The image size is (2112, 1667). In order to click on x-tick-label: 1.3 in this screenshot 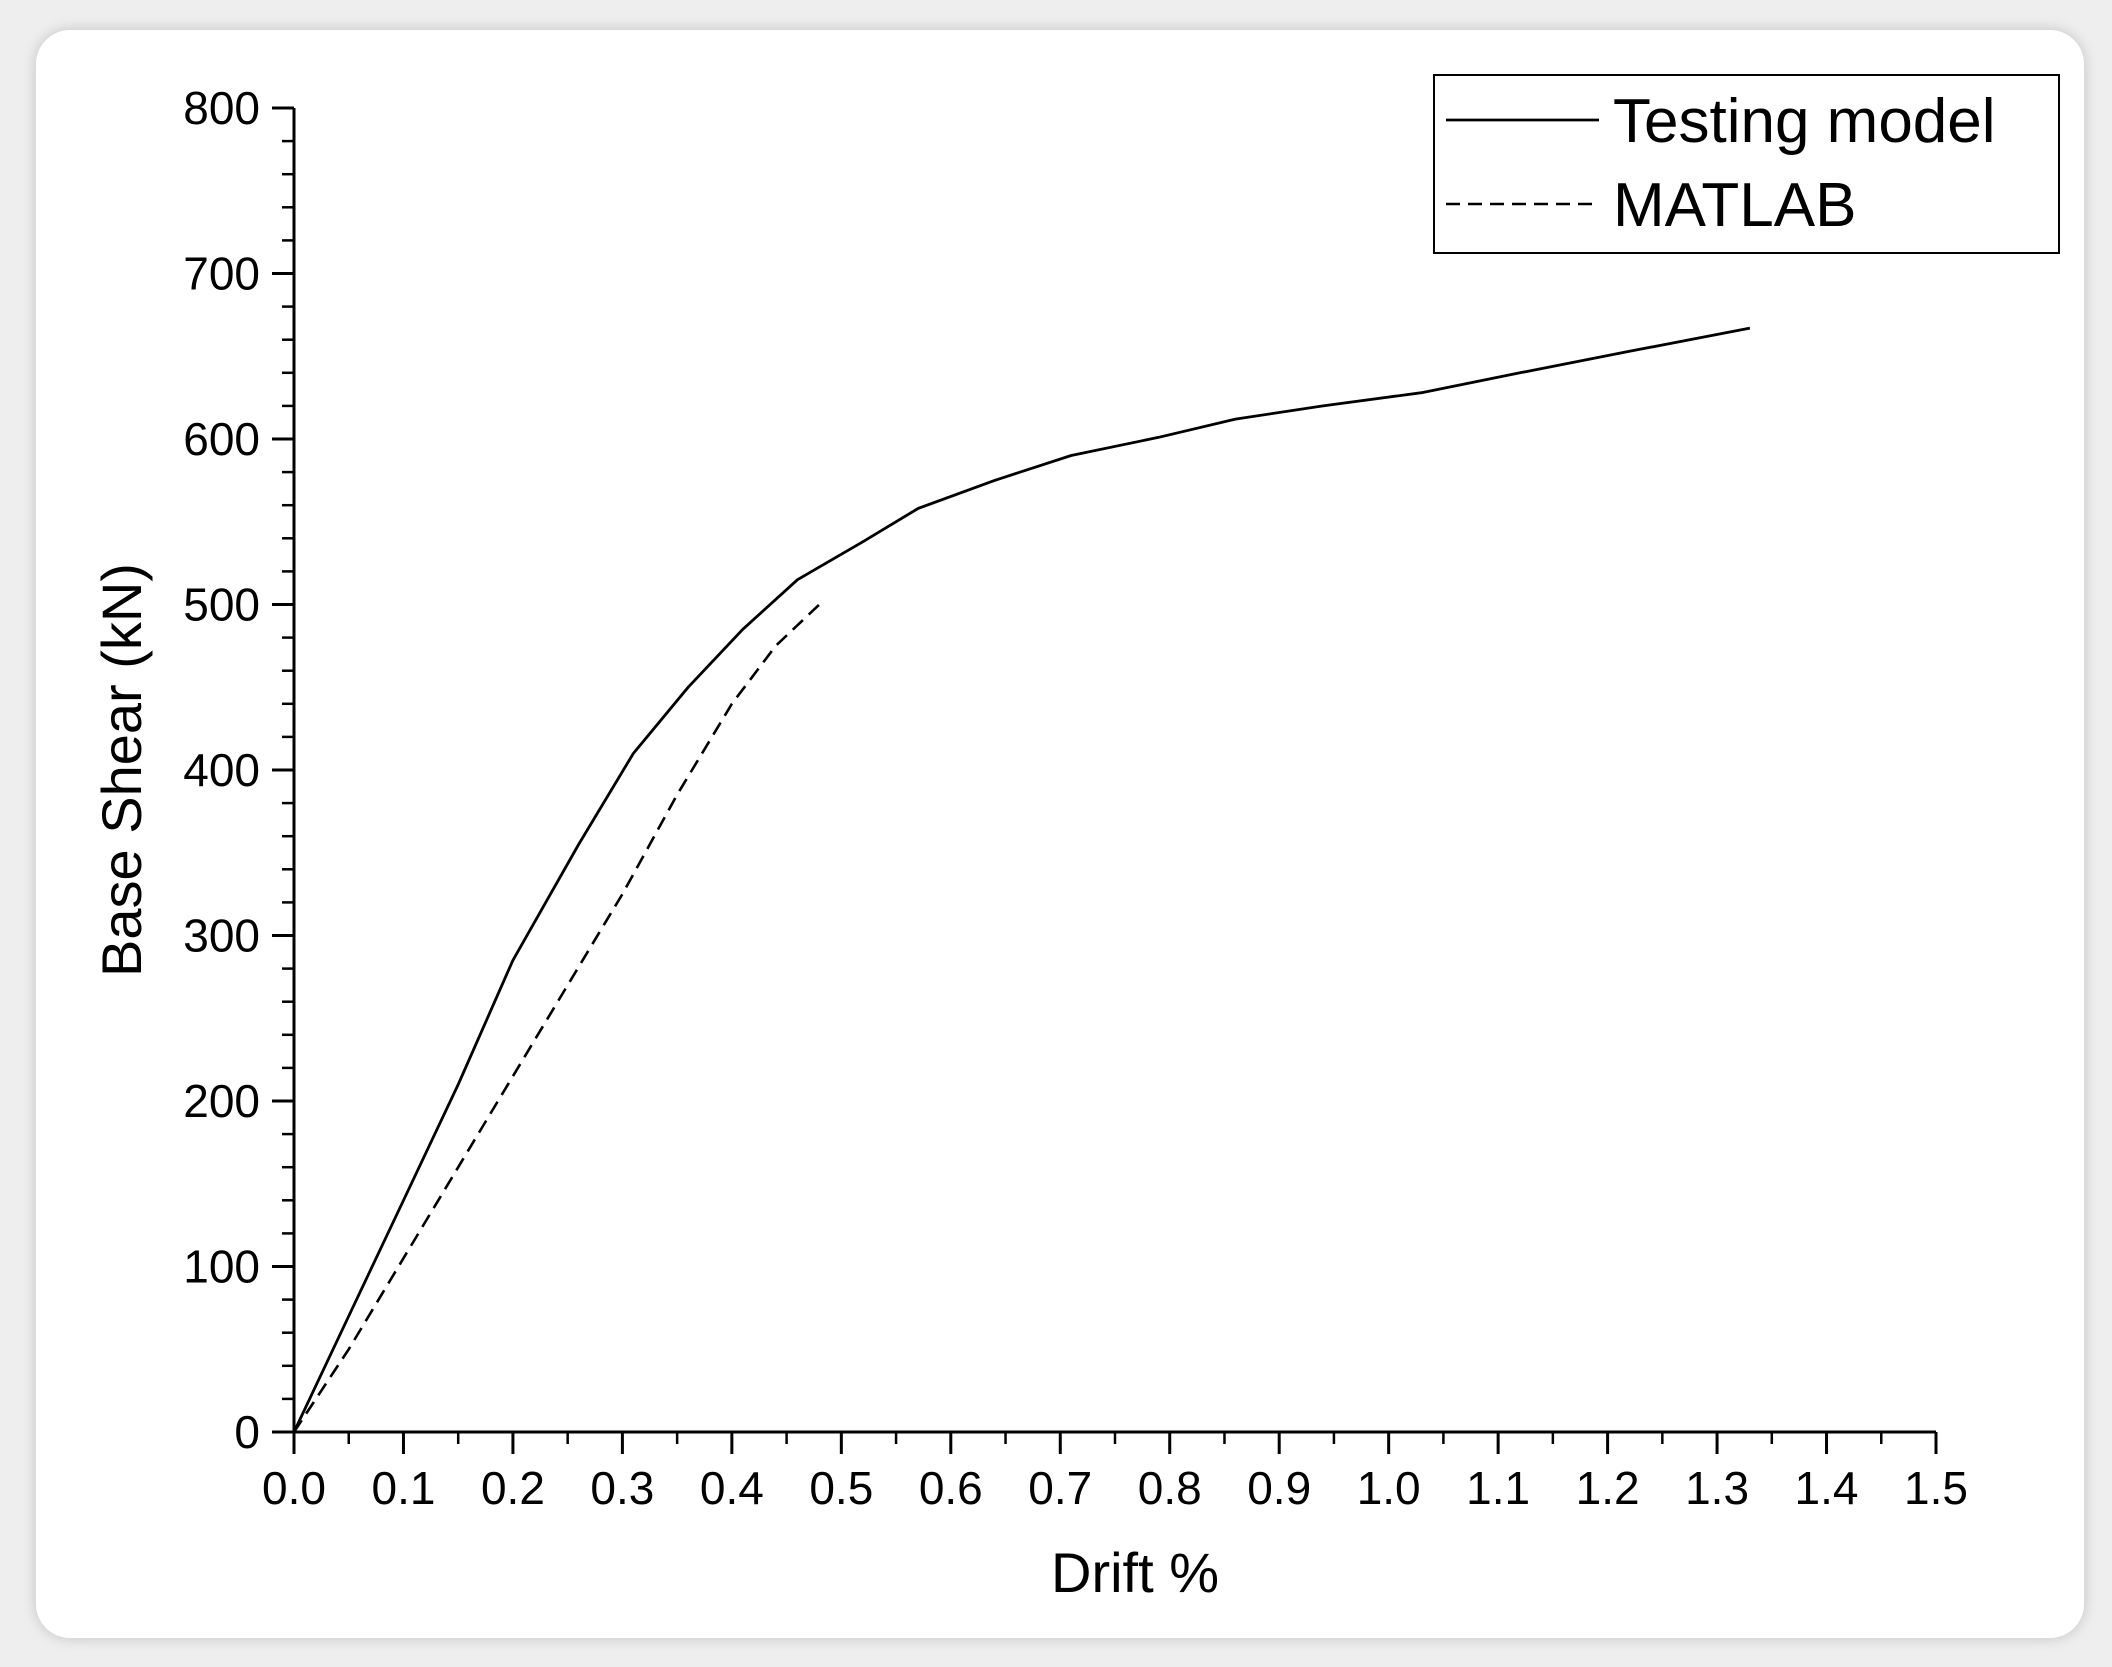, I will do `click(1717, 1488)`.